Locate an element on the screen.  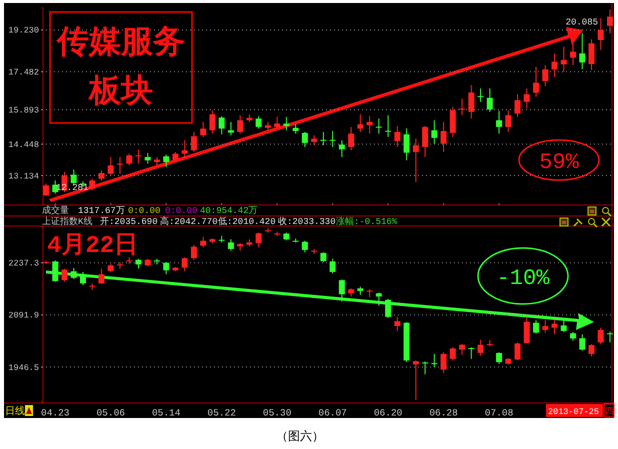
text: 上证指数K线 is located at coordinates (67, 221).